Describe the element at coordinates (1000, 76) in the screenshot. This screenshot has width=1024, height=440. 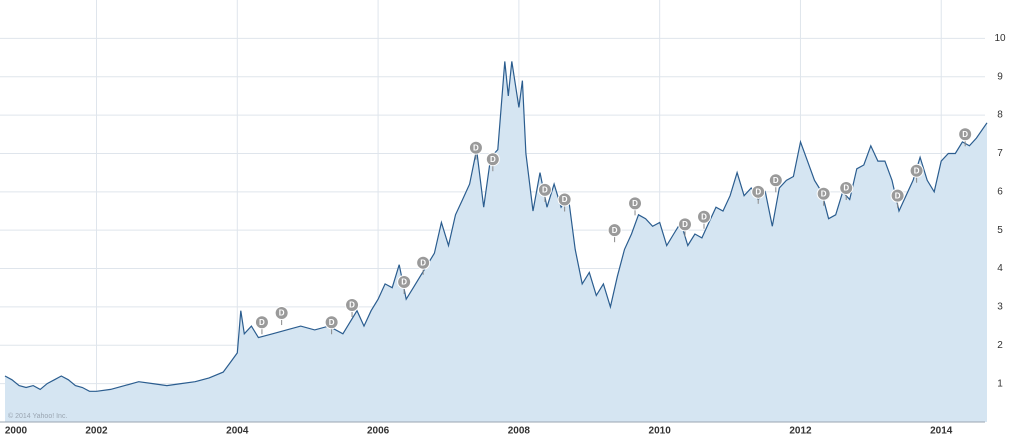
I see `y-tick-label: 9` at that location.